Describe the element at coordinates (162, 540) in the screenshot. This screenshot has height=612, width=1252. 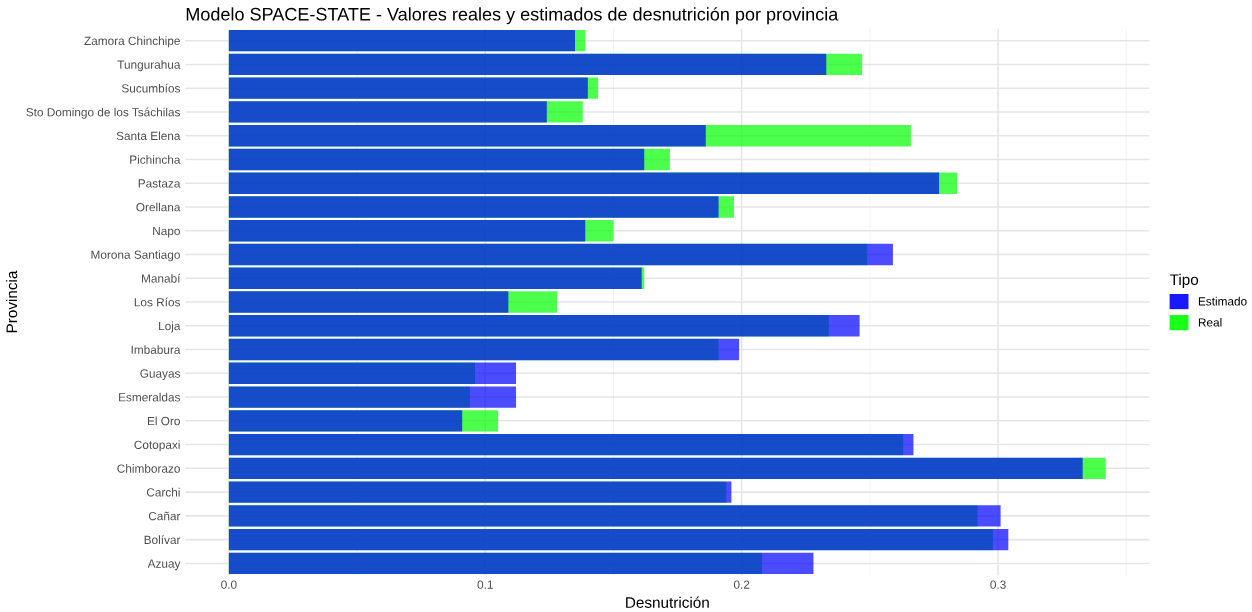
I see `y-tick-label: Bolívar` at that location.